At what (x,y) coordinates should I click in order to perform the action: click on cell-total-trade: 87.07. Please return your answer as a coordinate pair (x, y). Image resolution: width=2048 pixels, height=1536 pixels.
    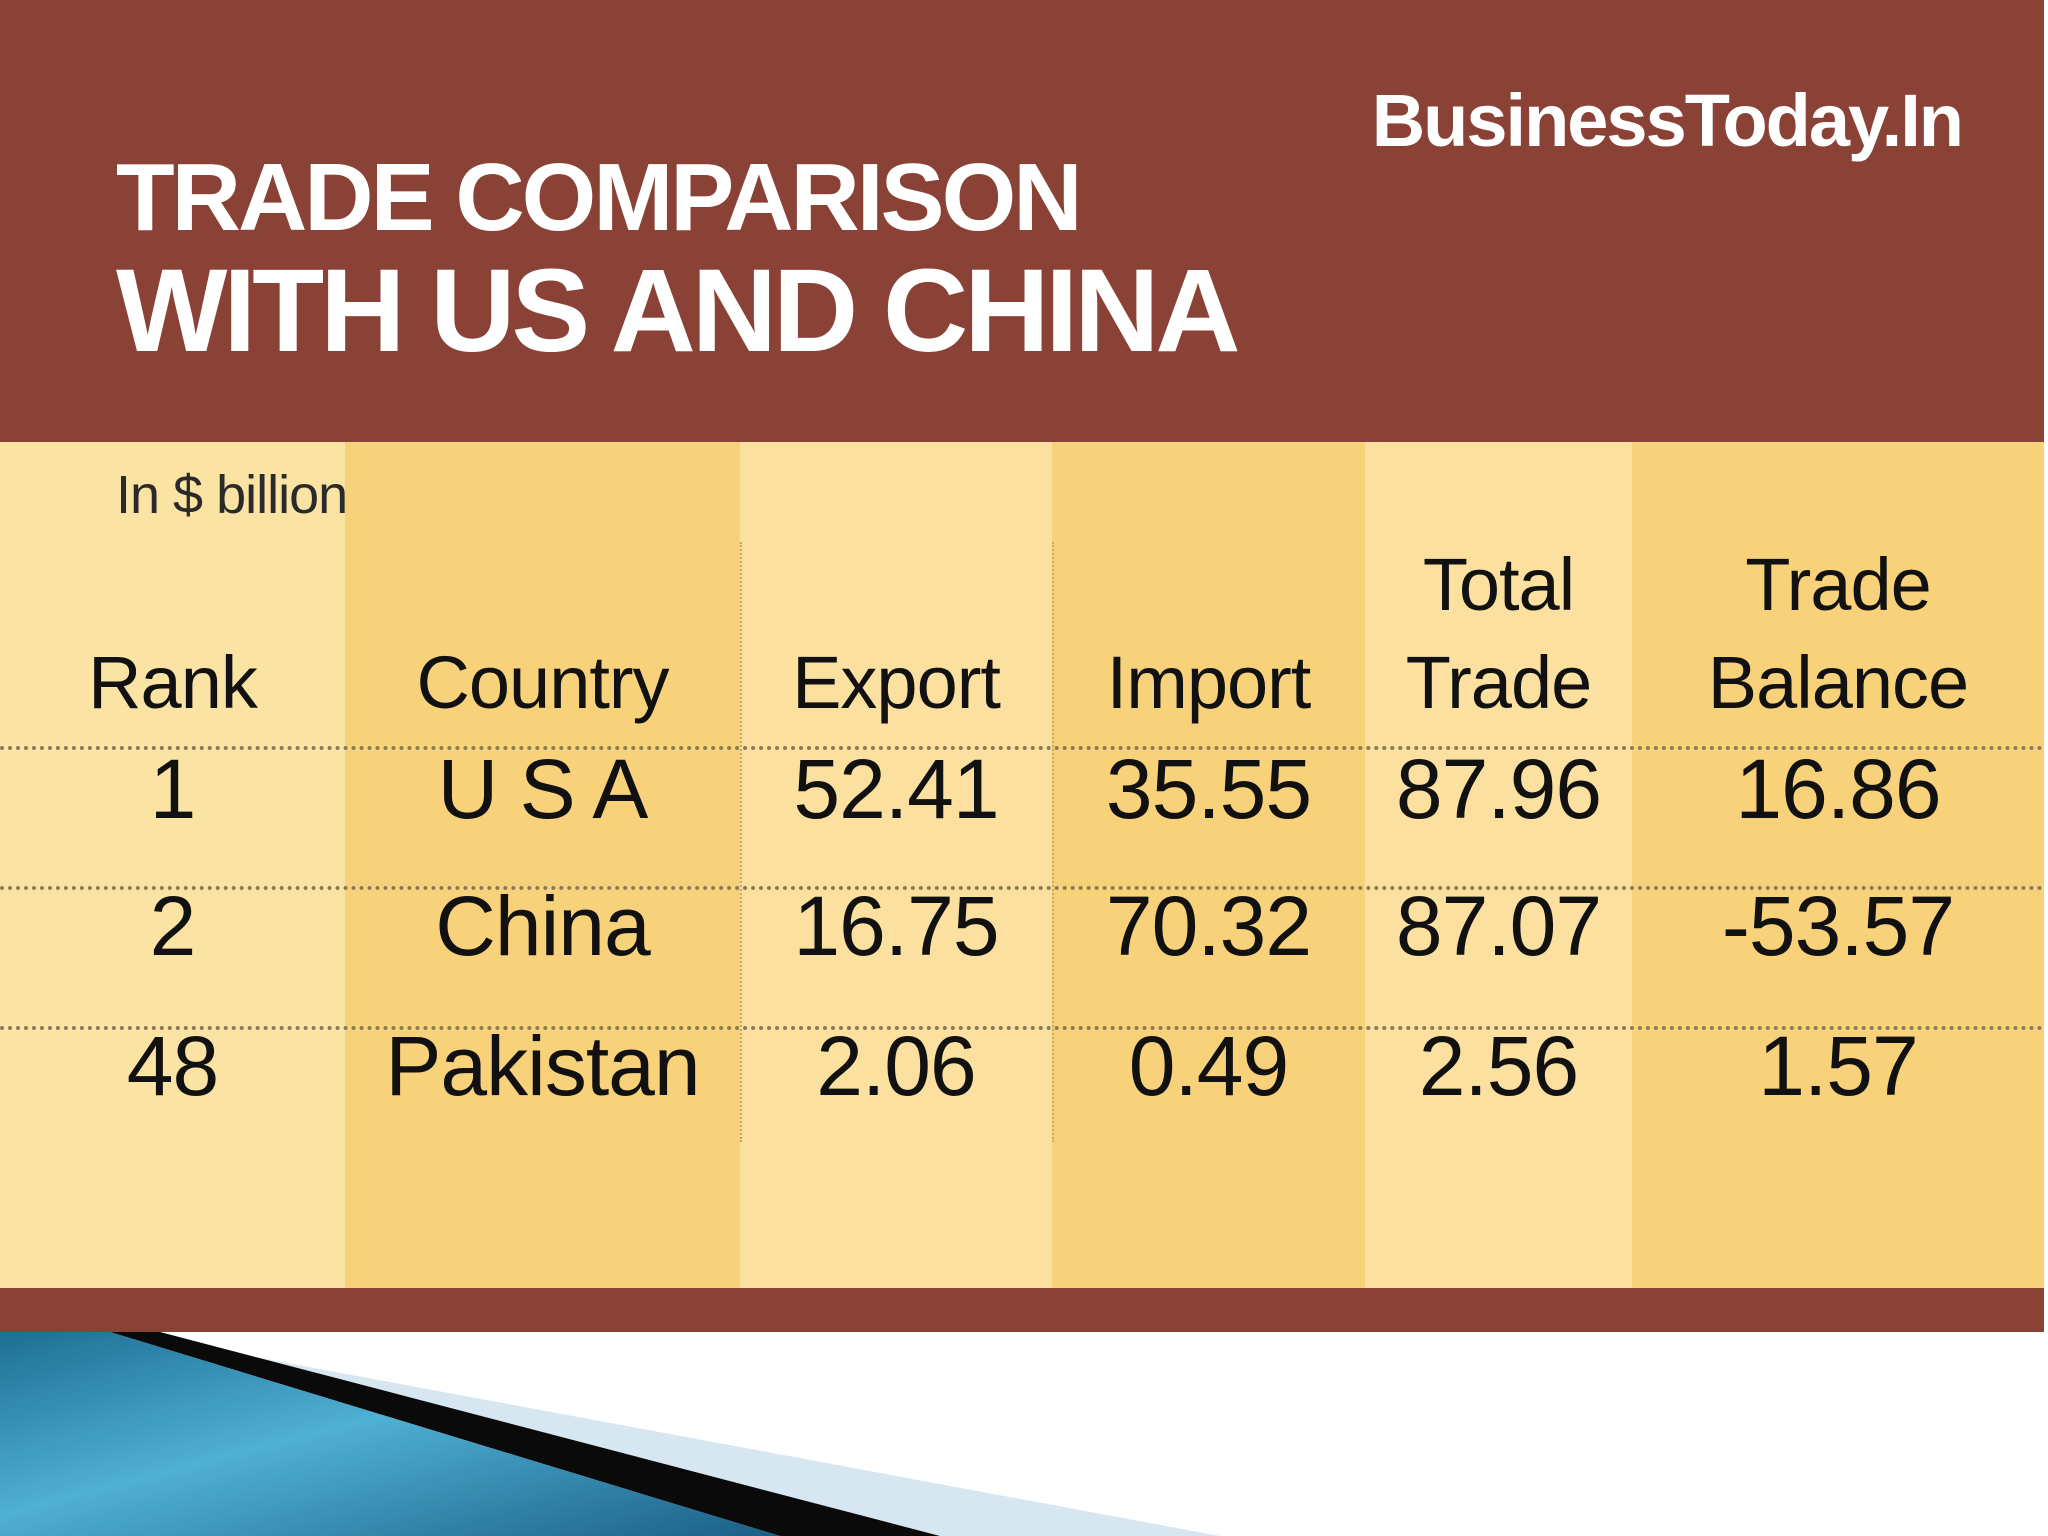
    Looking at the image, I should click on (1498, 926).